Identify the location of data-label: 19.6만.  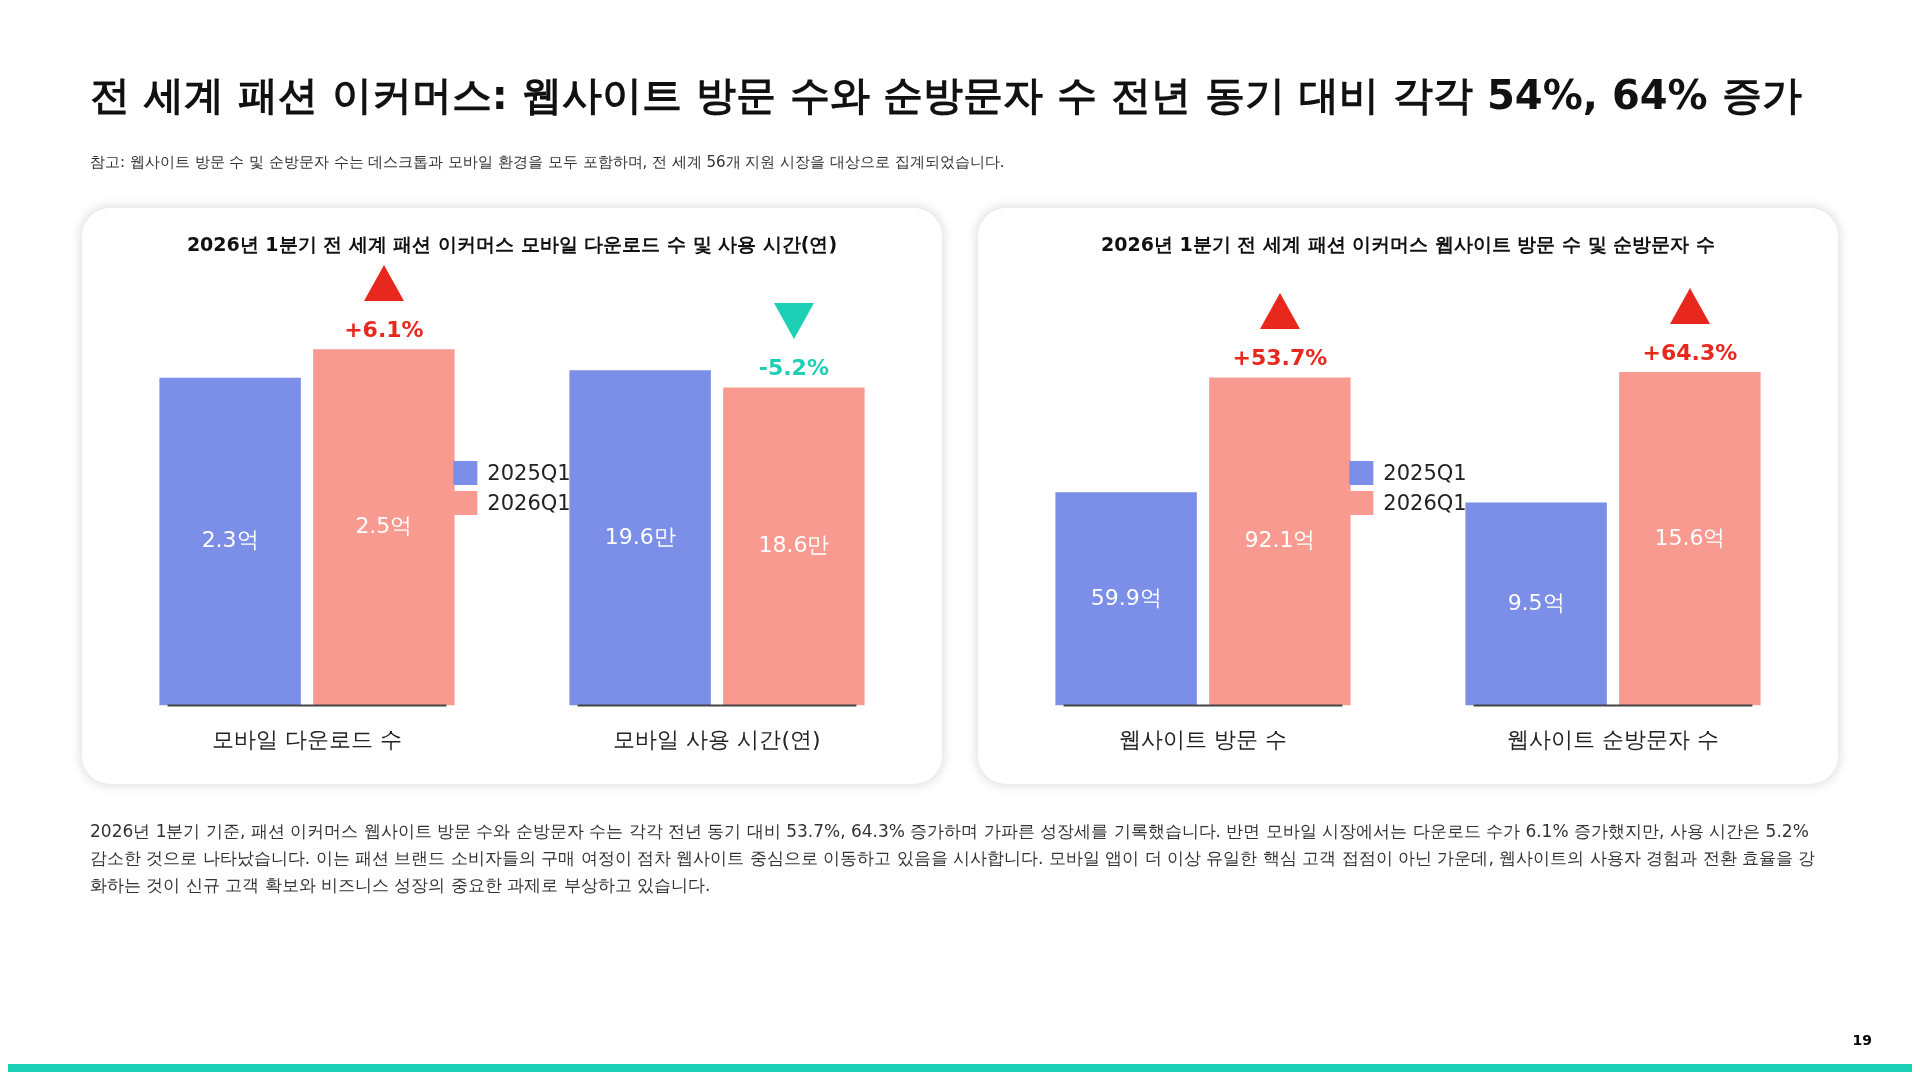
(640, 536).